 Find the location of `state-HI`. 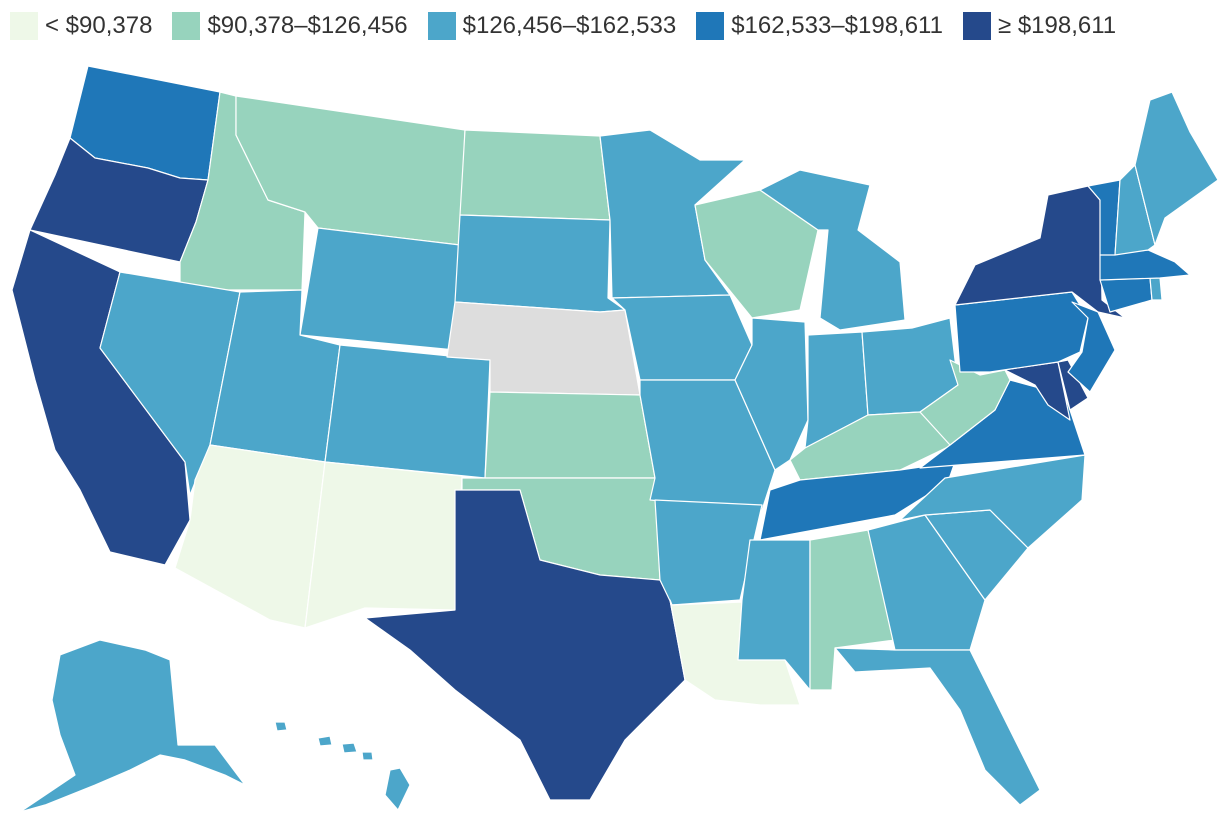

state-HI is located at coordinates (397, 789).